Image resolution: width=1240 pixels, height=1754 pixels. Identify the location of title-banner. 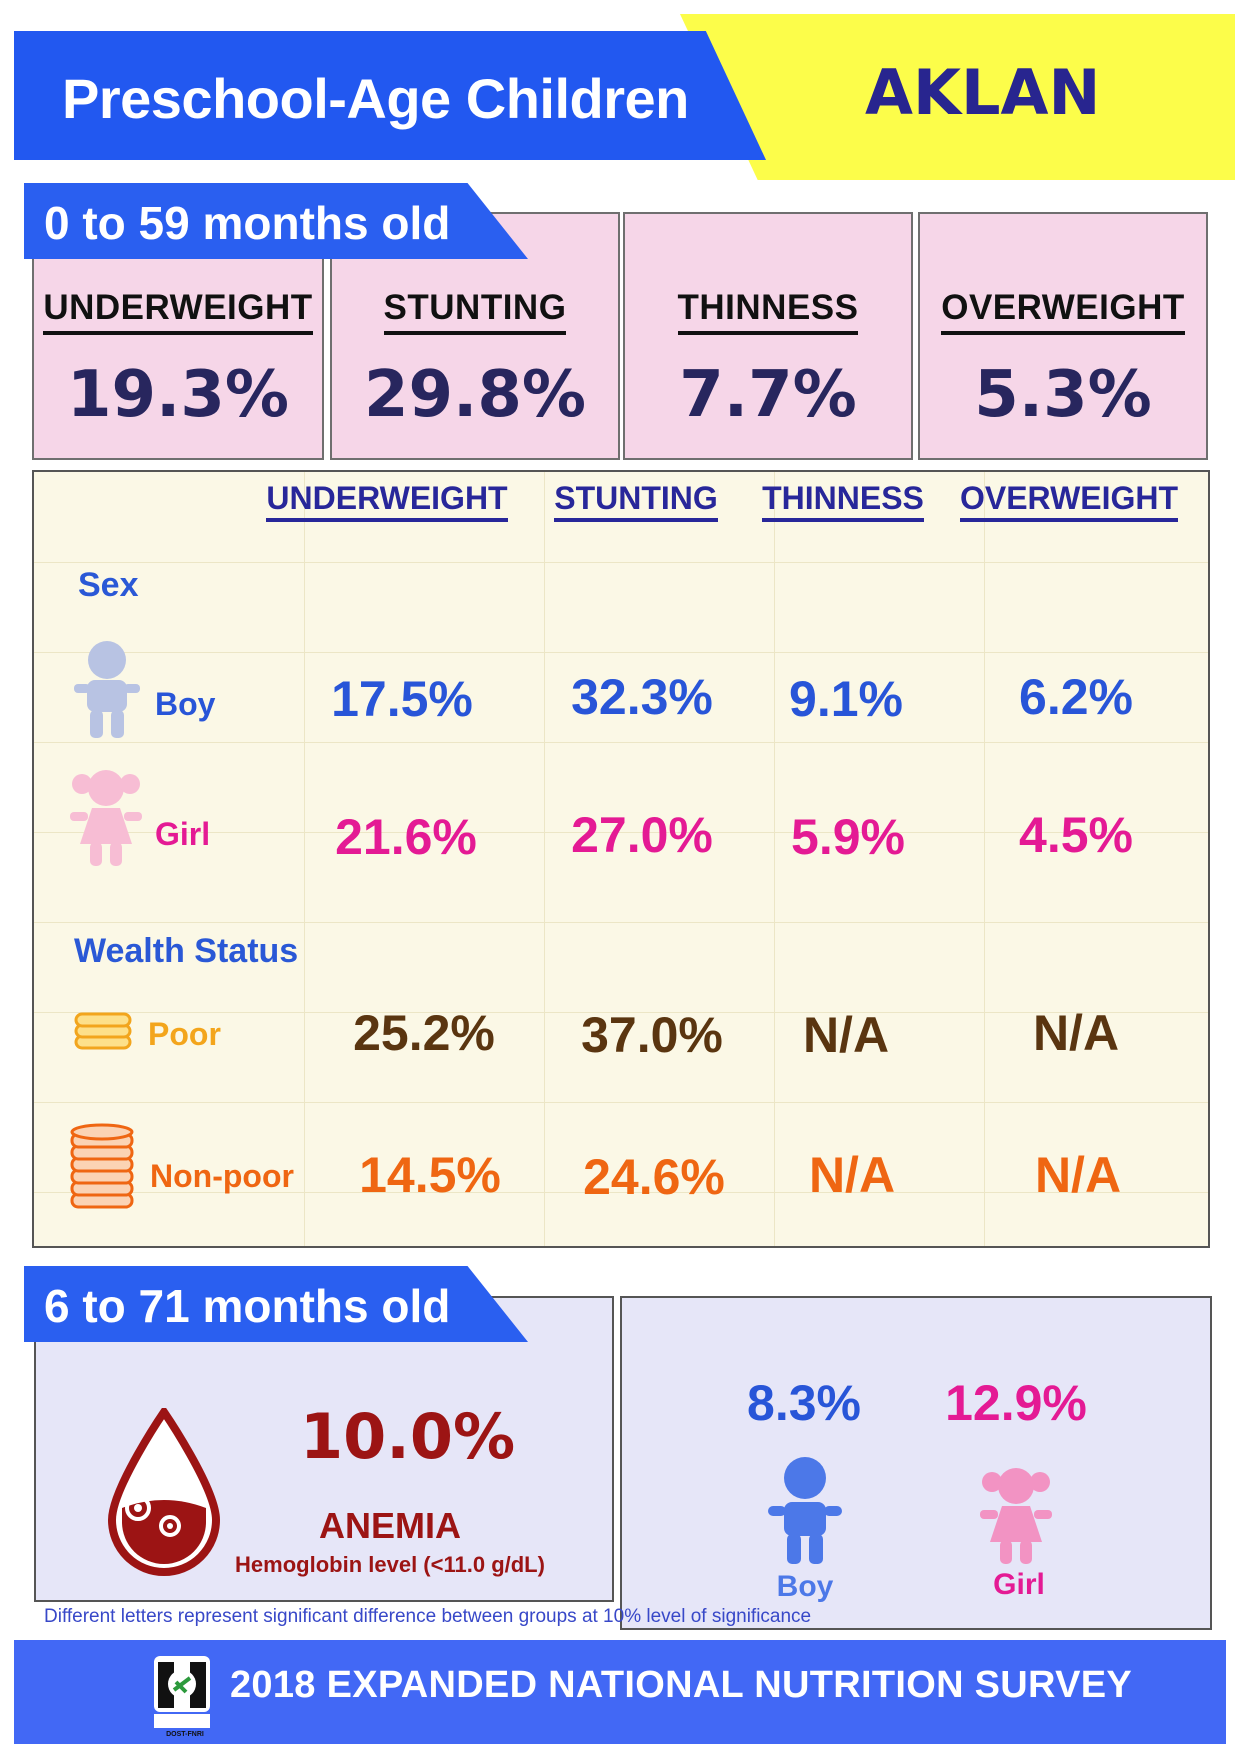
(390, 95).